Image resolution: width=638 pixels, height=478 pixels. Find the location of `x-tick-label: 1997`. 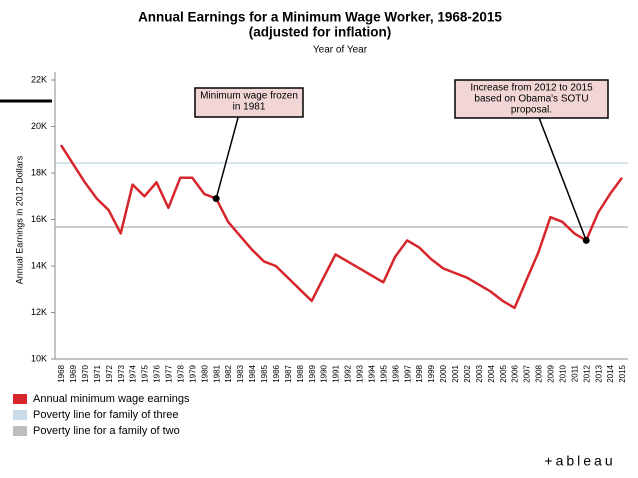

x-tick-label: 1997 is located at coordinates (407, 373).